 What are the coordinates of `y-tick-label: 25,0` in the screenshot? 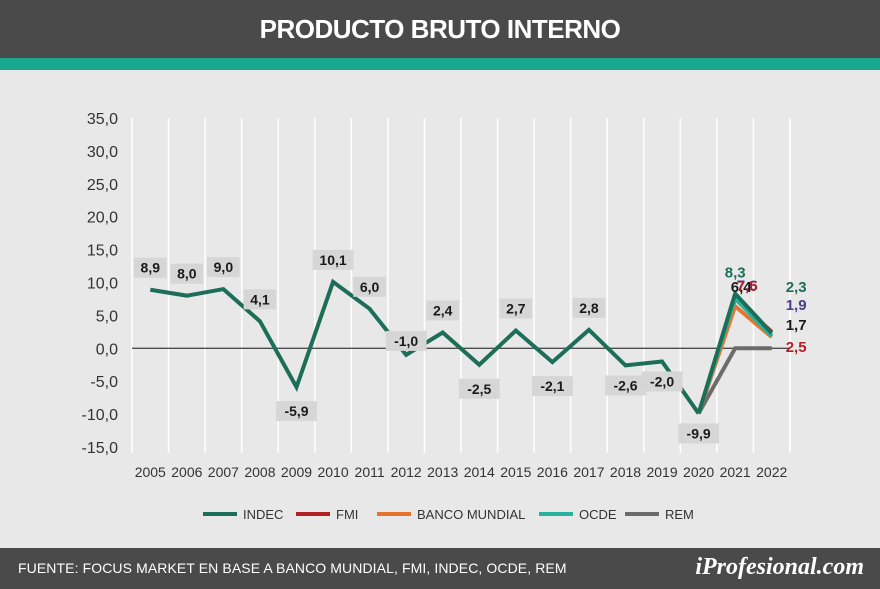 It's located at (102, 185).